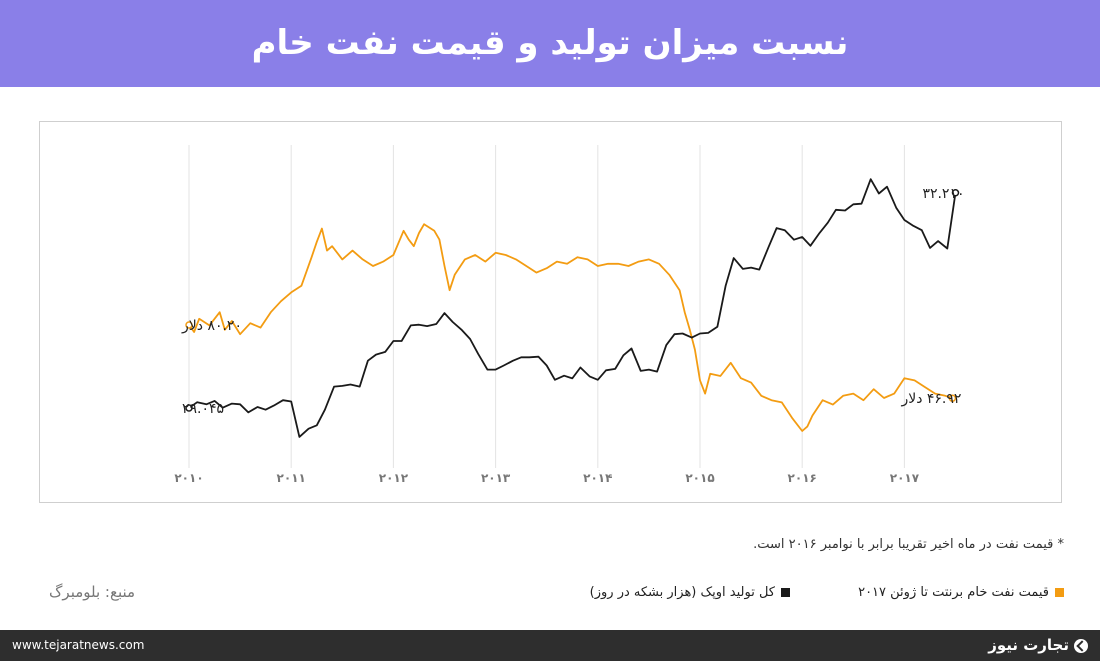 This screenshot has height=661, width=1100. I want to click on logo-mark-icon, so click(1081, 645).